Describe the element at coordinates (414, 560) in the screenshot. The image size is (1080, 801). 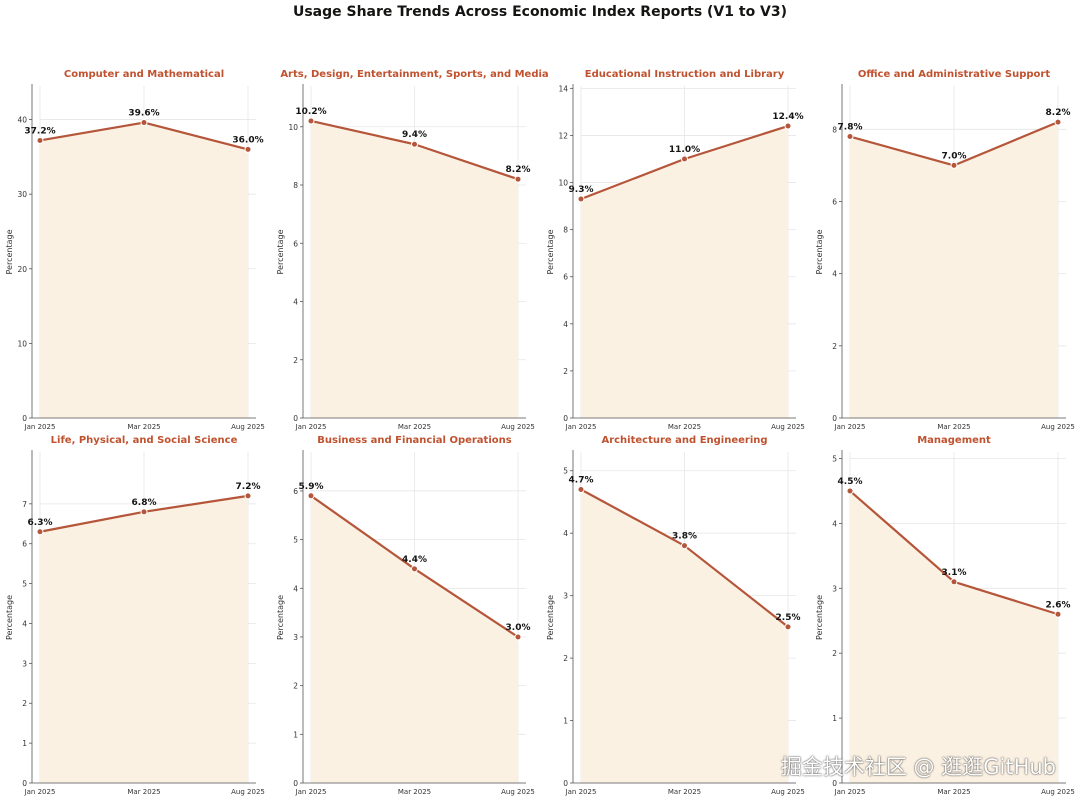
I see `data-label: 4.4%` at that location.